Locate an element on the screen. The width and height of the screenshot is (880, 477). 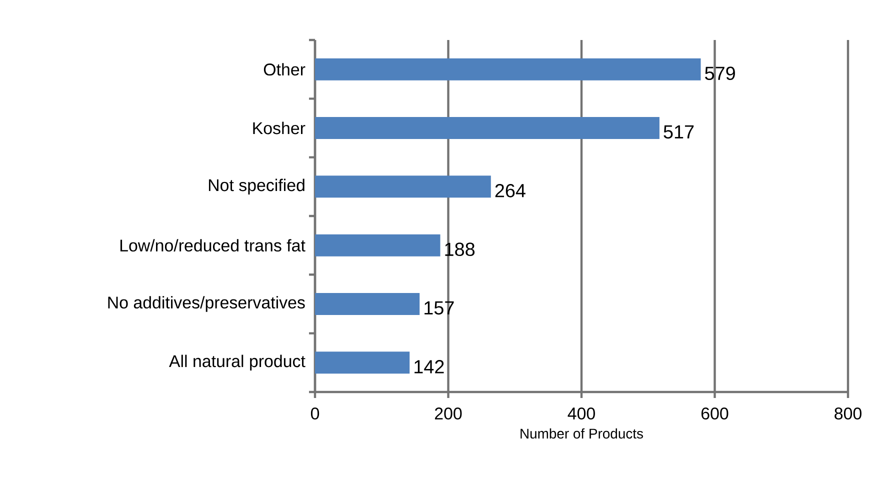
y-tick-label: Other is located at coordinates (285, 69).